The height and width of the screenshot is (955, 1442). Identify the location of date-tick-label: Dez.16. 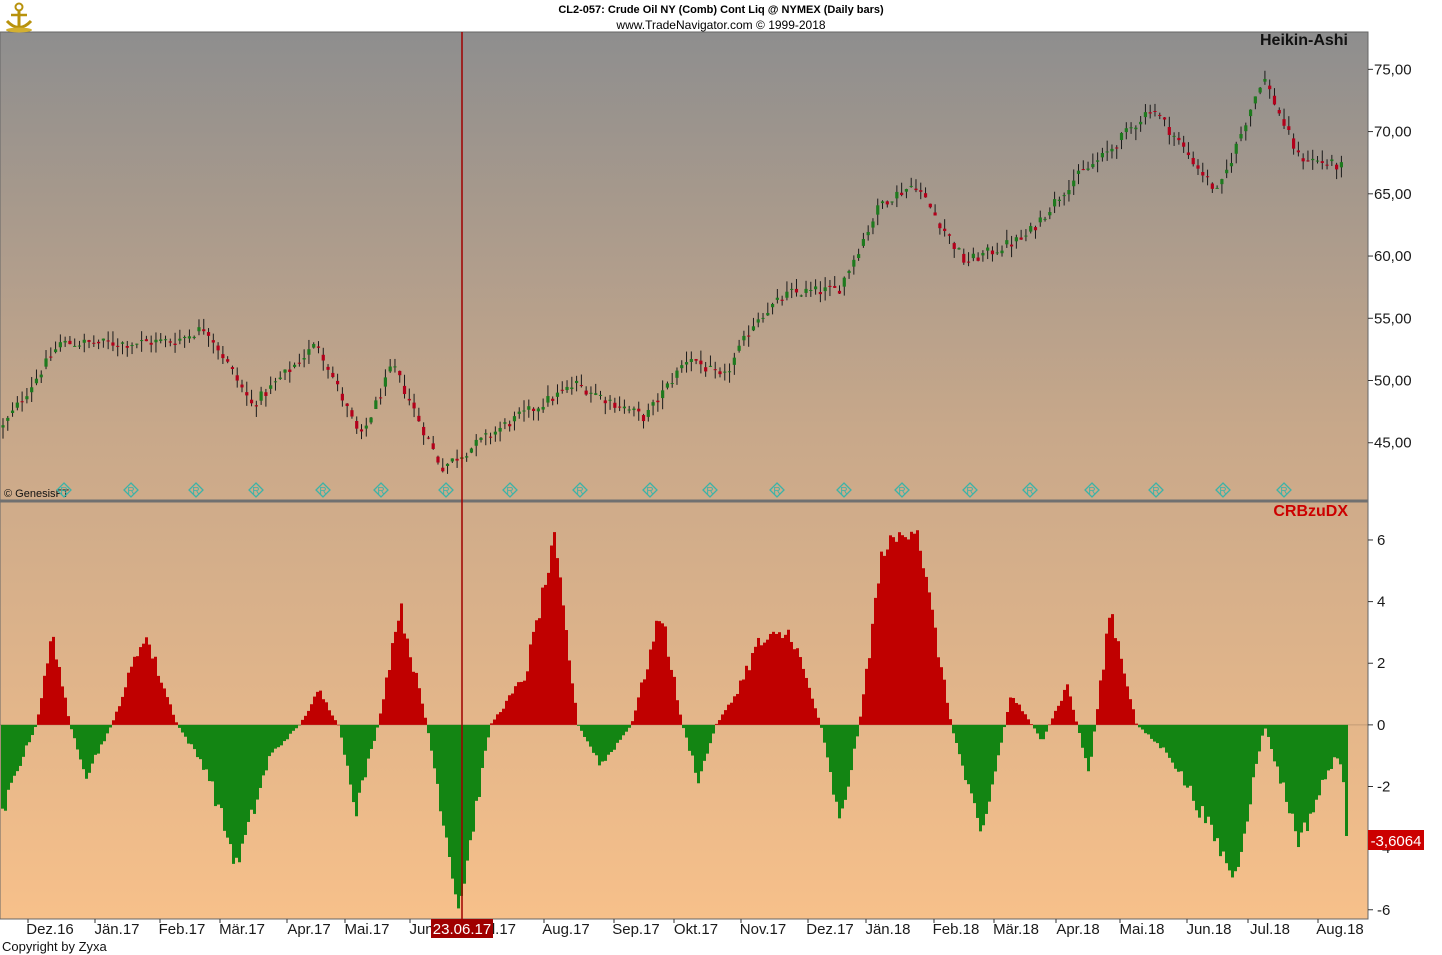
(50, 929).